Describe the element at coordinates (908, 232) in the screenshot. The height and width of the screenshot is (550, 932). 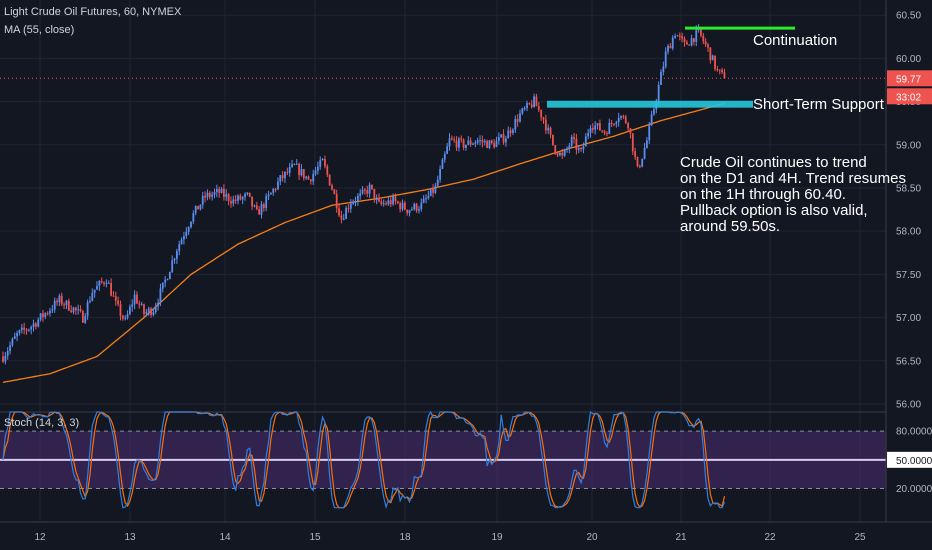
I see `price-tick-label-5: 58.00` at that location.